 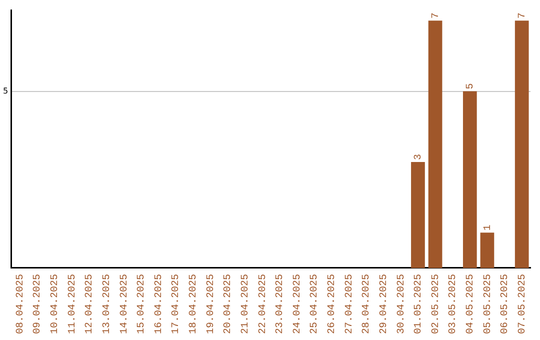 I want to click on x-tick-label: 20.04.2025, so click(x=228, y=304).